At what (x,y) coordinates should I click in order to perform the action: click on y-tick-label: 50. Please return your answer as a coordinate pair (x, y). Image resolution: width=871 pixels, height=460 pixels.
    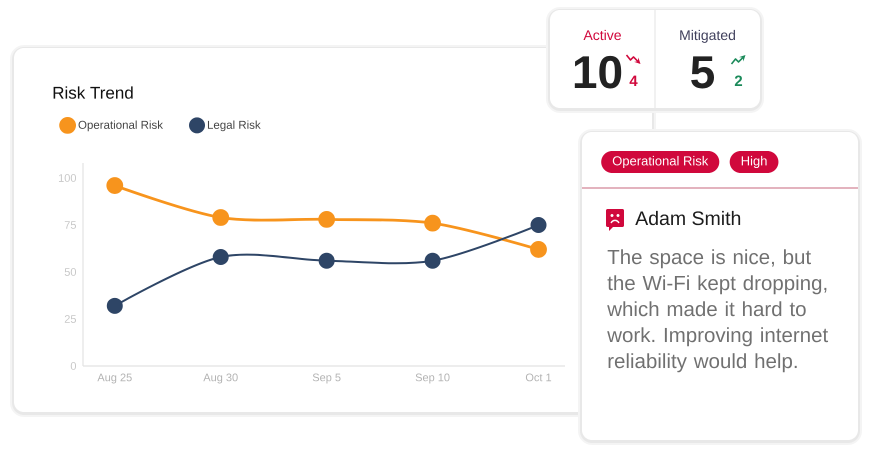
    Looking at the image, I should click on (70, 272).